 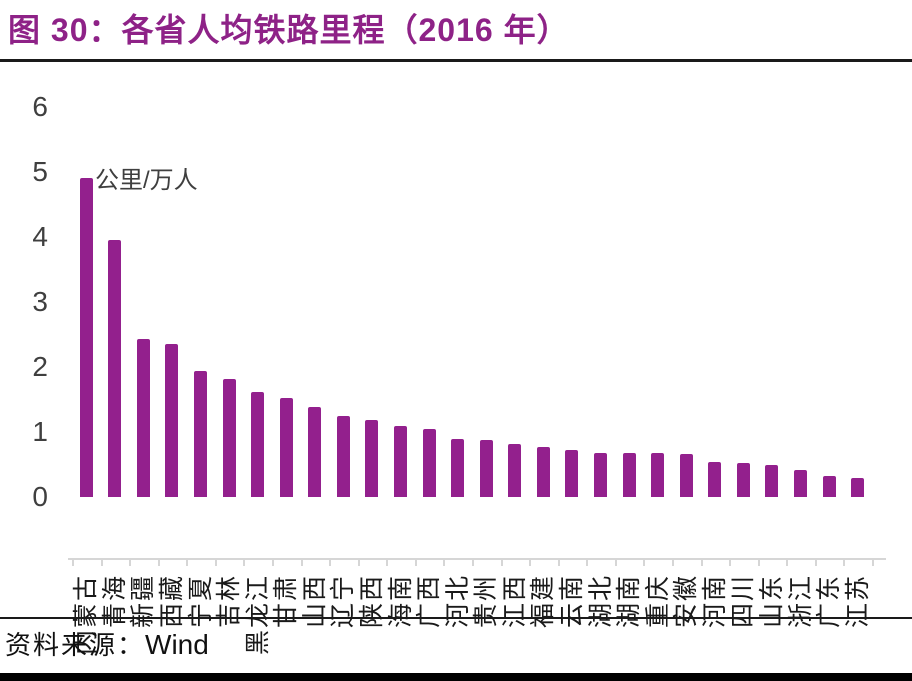 What do you see at coordinates (143, 418) in the screenshot?
I see `bar-新疆` at bounding box center [143, 418].